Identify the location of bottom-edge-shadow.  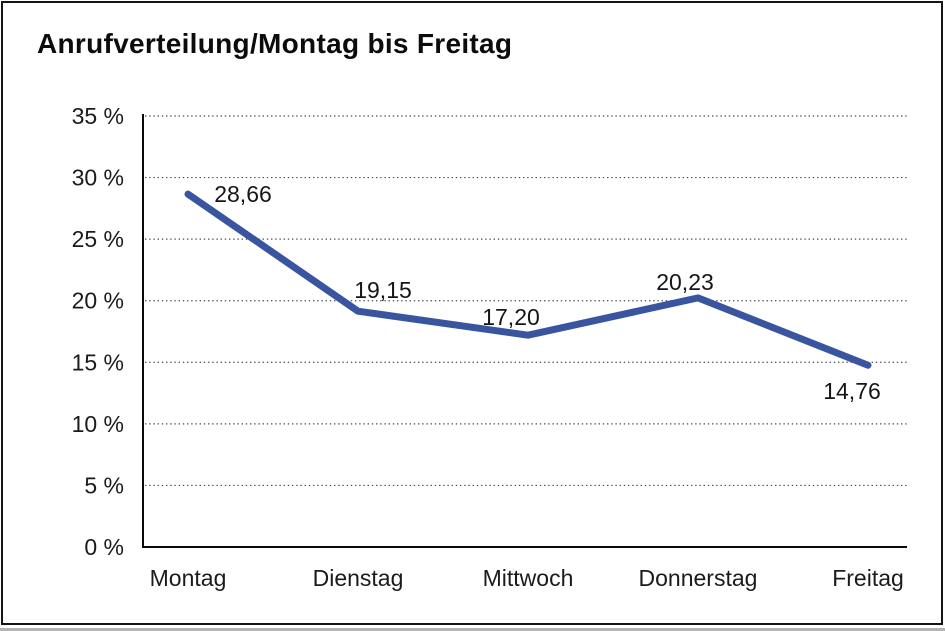
(472, 629).